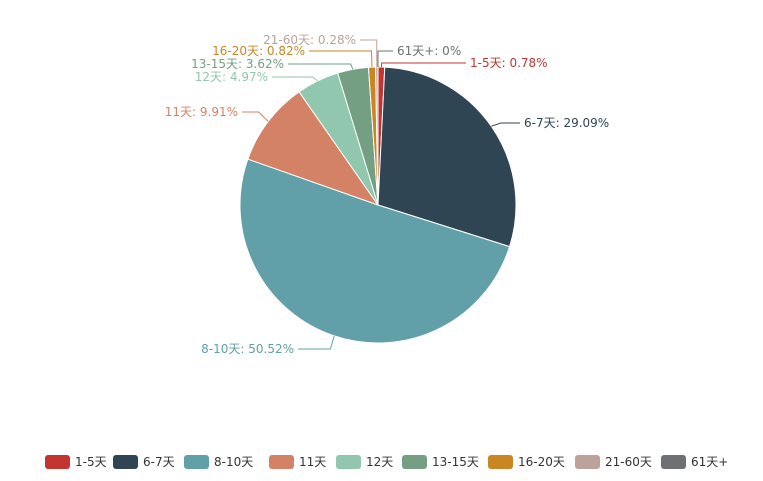 This screenshot has width=763, height=481. Describe the element at coordinates (159, 462) in the screenshot. I see `legend-label-1: 6-7天` at that location.